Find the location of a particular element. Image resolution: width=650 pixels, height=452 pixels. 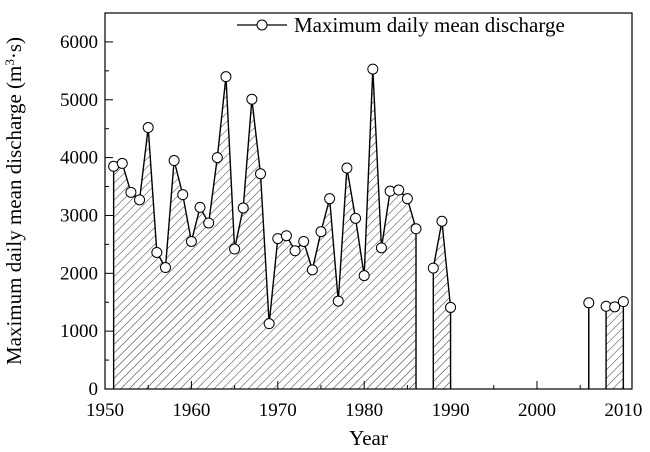

y-tick-label: 3000 is located at coordinates (79, 215).